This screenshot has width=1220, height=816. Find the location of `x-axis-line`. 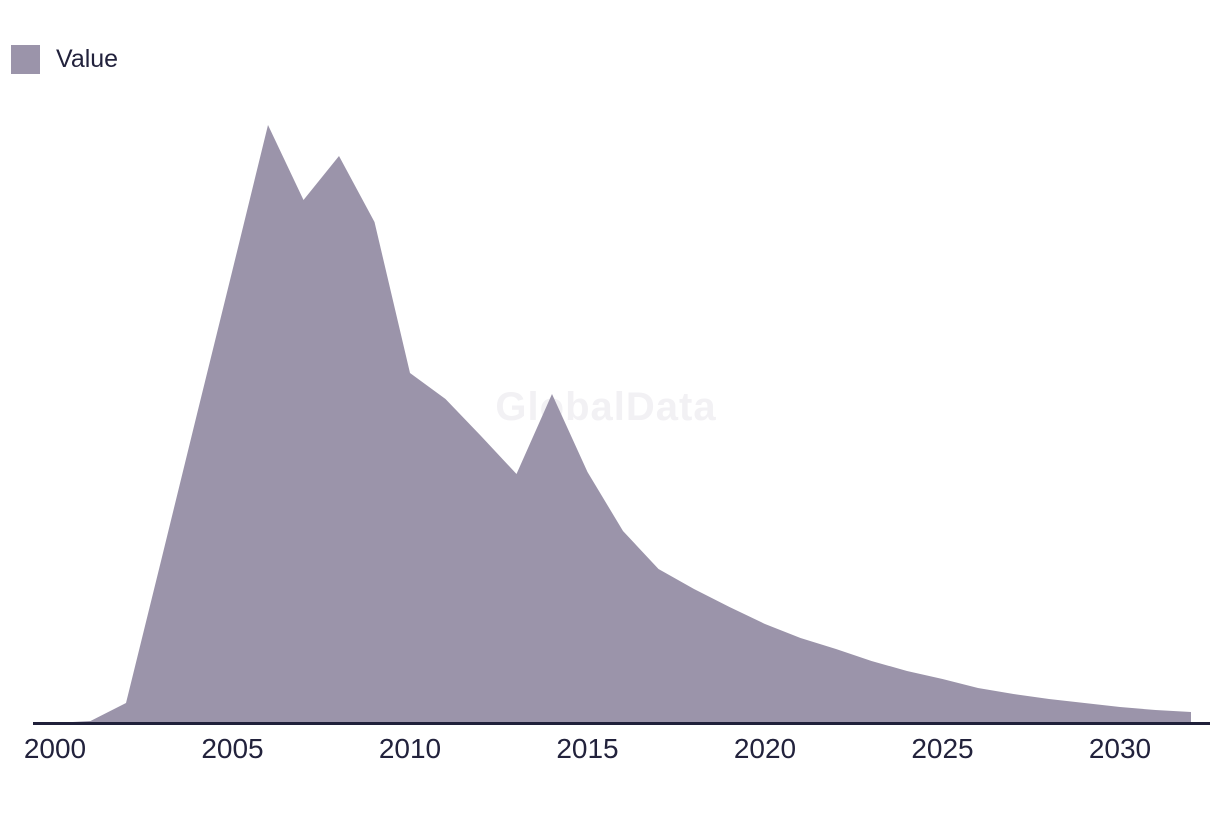

x-axis-line is located at coordinates (621, 723).